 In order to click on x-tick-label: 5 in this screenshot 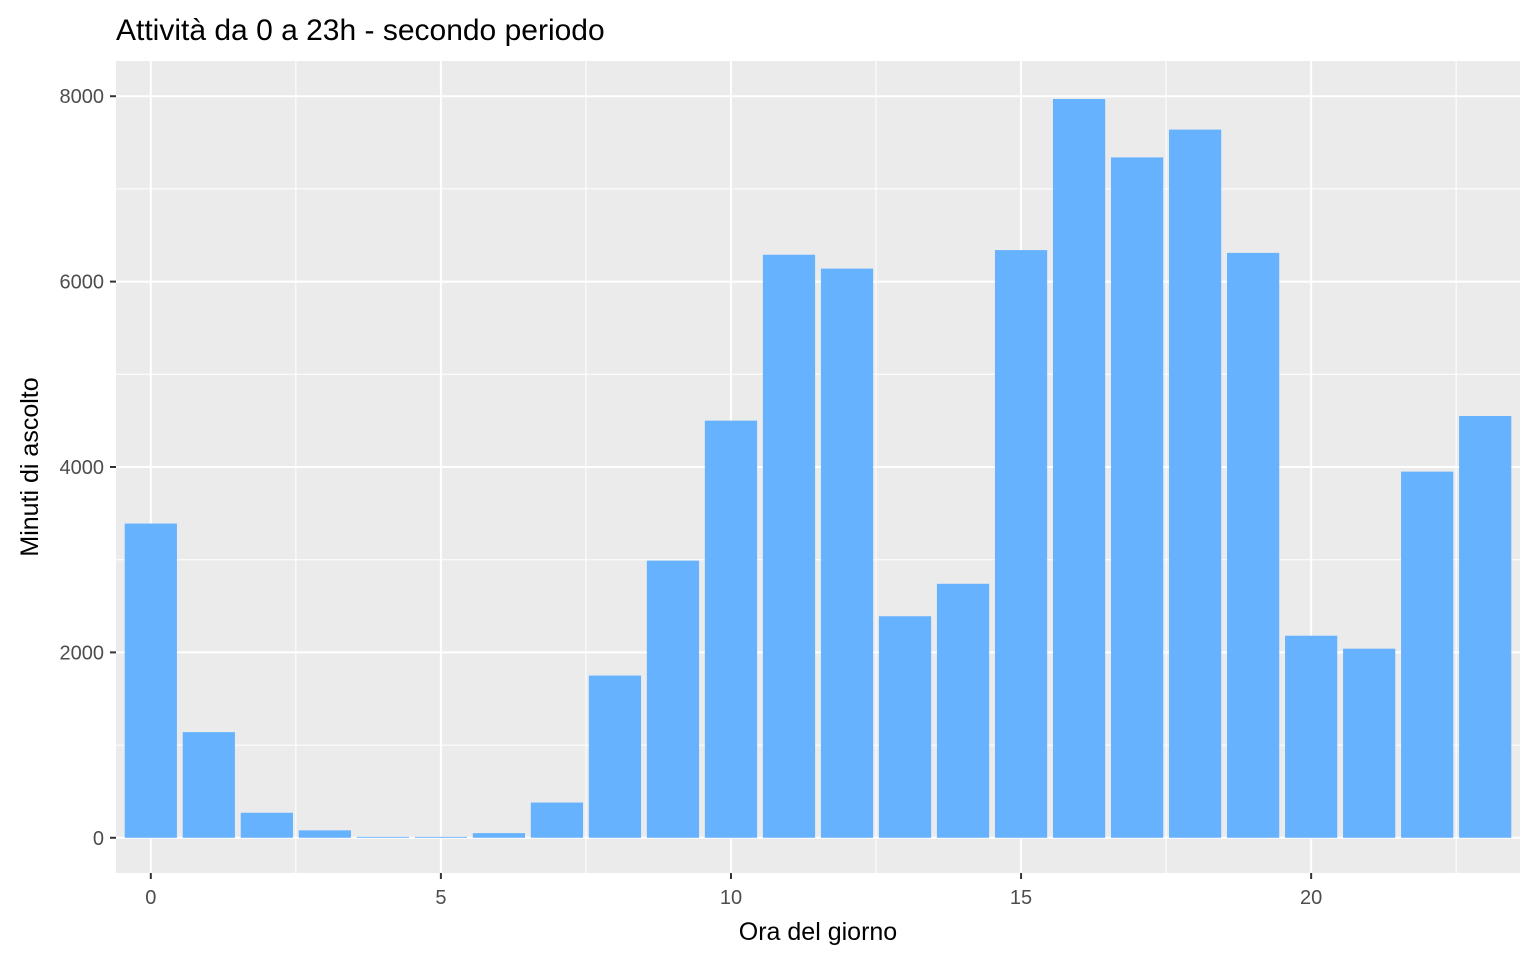, I will do `click(440, 898)`.